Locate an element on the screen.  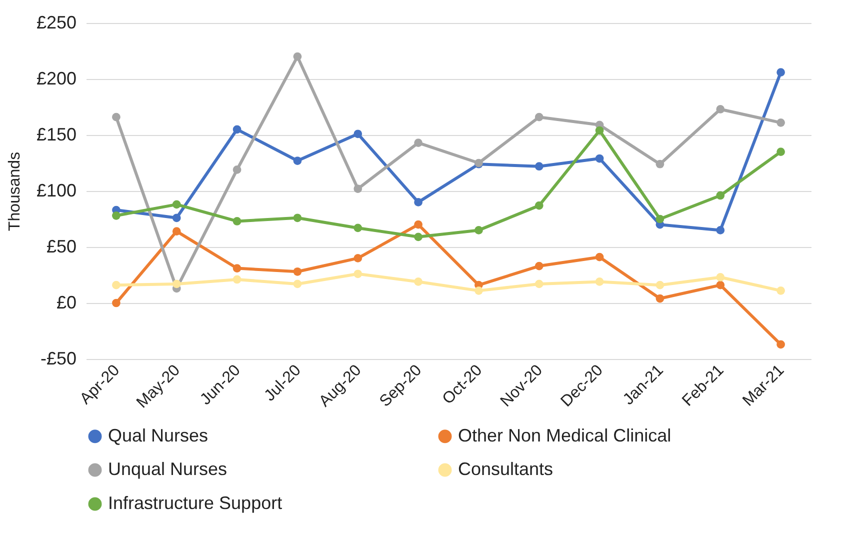
y-tick-label: £150 is located at coordinates (56, 134).